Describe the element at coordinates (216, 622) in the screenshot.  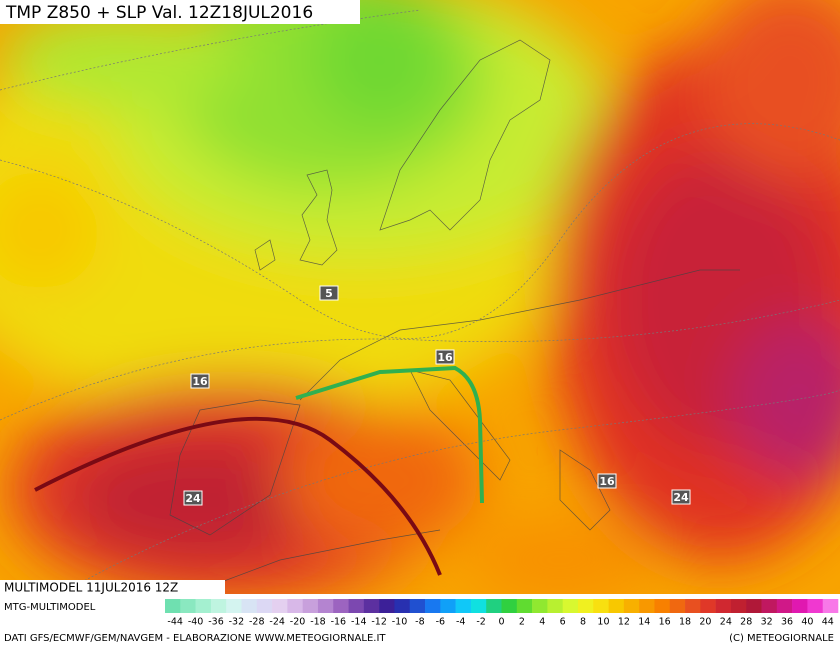
I see `colorbar-label: -36` at that location.